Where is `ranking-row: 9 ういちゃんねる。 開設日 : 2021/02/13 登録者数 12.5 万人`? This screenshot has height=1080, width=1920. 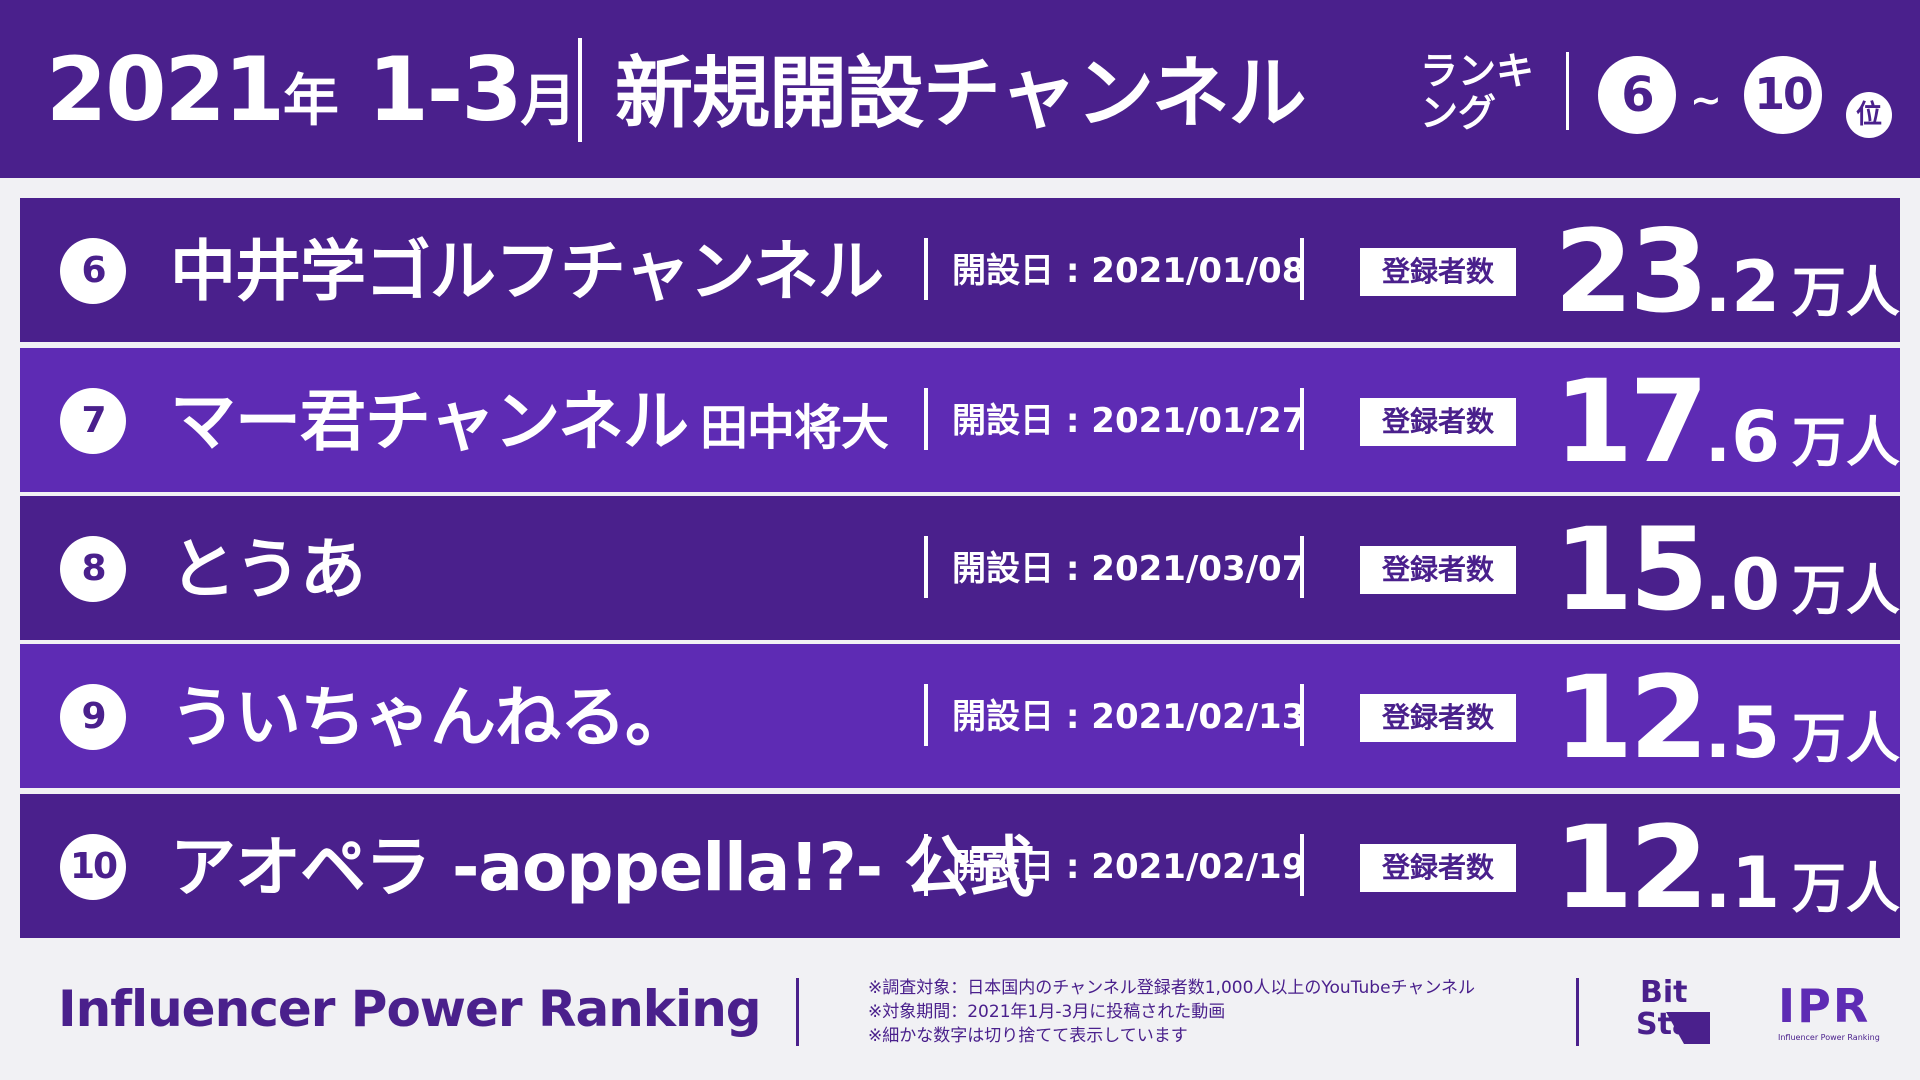
ranking-row: 9 ういちゃんねる。 開設日 : 2021/02/13 登録者数 12.5 万人 is located at coordinates (960, 716).